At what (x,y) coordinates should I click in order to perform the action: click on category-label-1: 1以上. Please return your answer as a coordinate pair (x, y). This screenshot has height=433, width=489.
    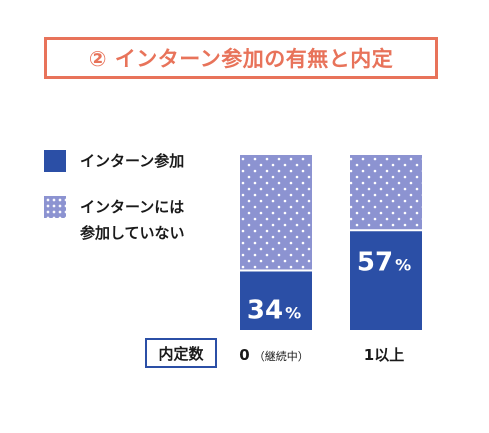
    Looking at the image, I should click on (384, 355).